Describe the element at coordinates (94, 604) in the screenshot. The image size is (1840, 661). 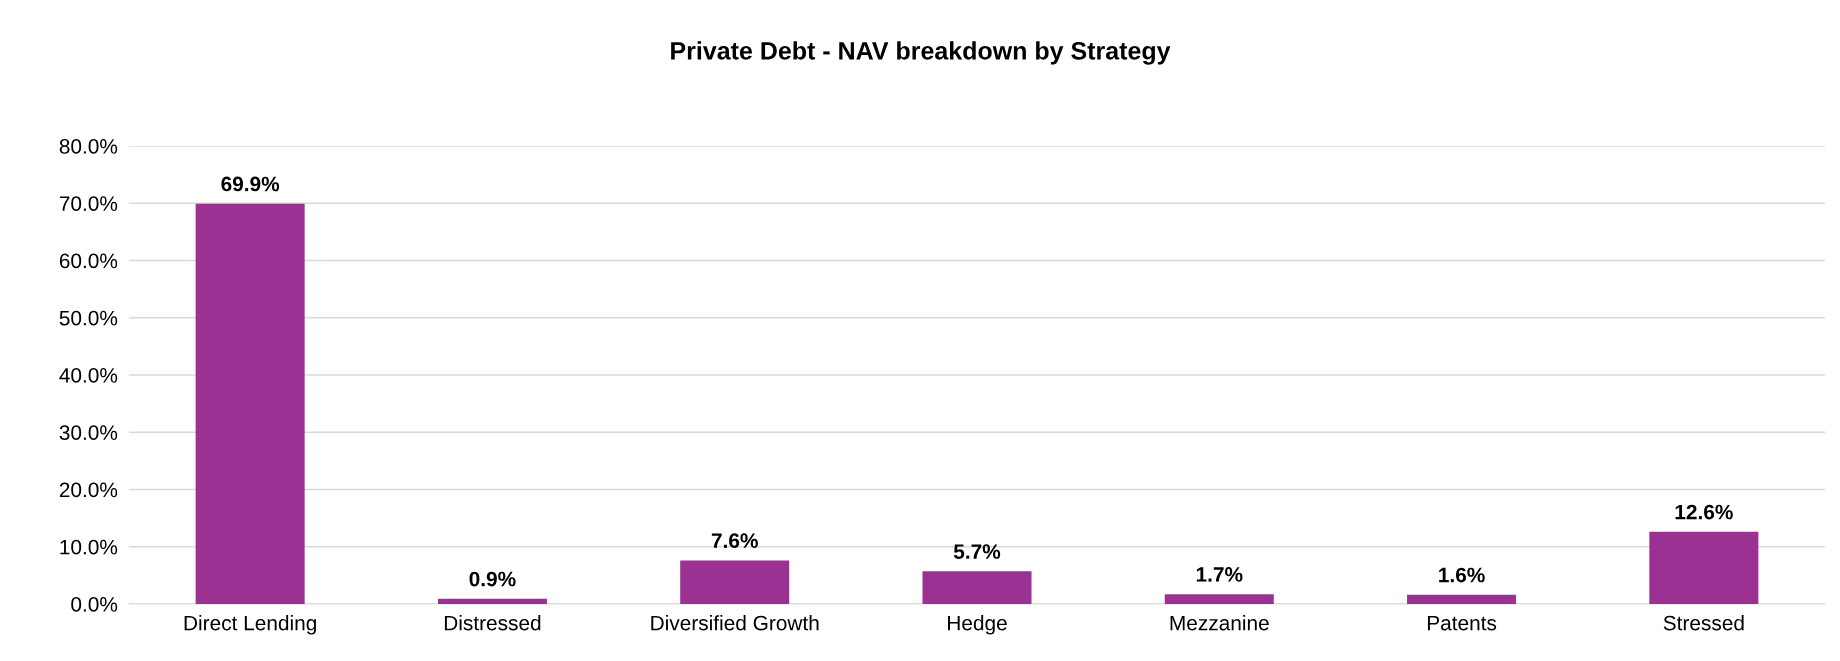
I see `y-tick-label: 0.0%` at that location.